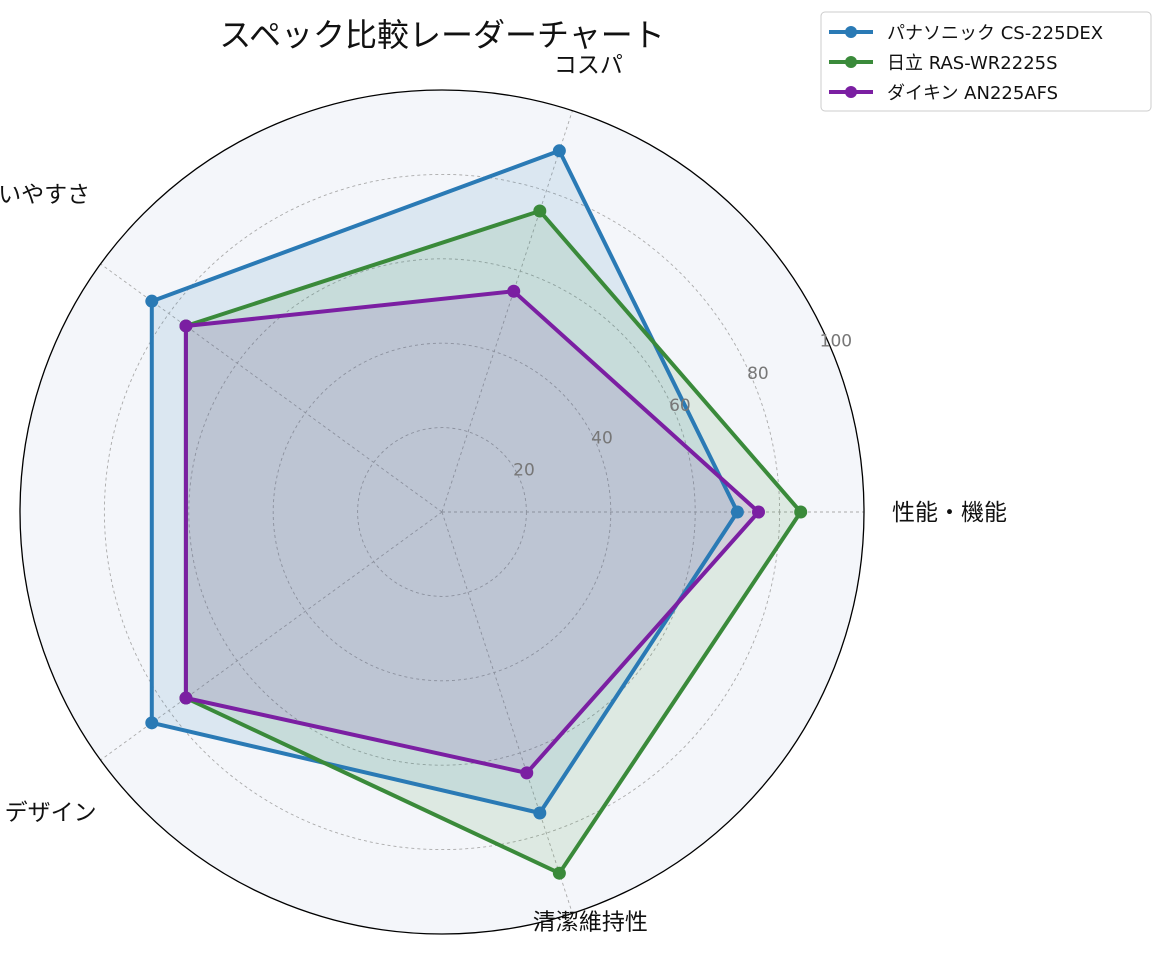  I want to click on radial-tick-labels: 20 40 60 80 100, so click(682, 406).